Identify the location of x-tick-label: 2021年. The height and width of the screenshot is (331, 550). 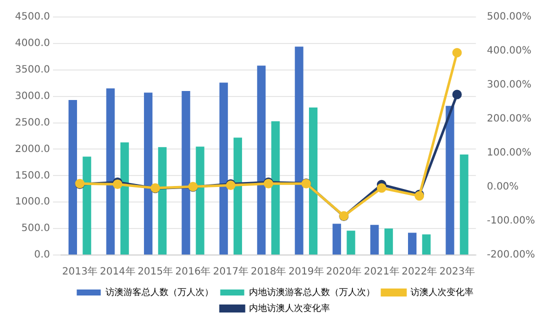
(382, 272).